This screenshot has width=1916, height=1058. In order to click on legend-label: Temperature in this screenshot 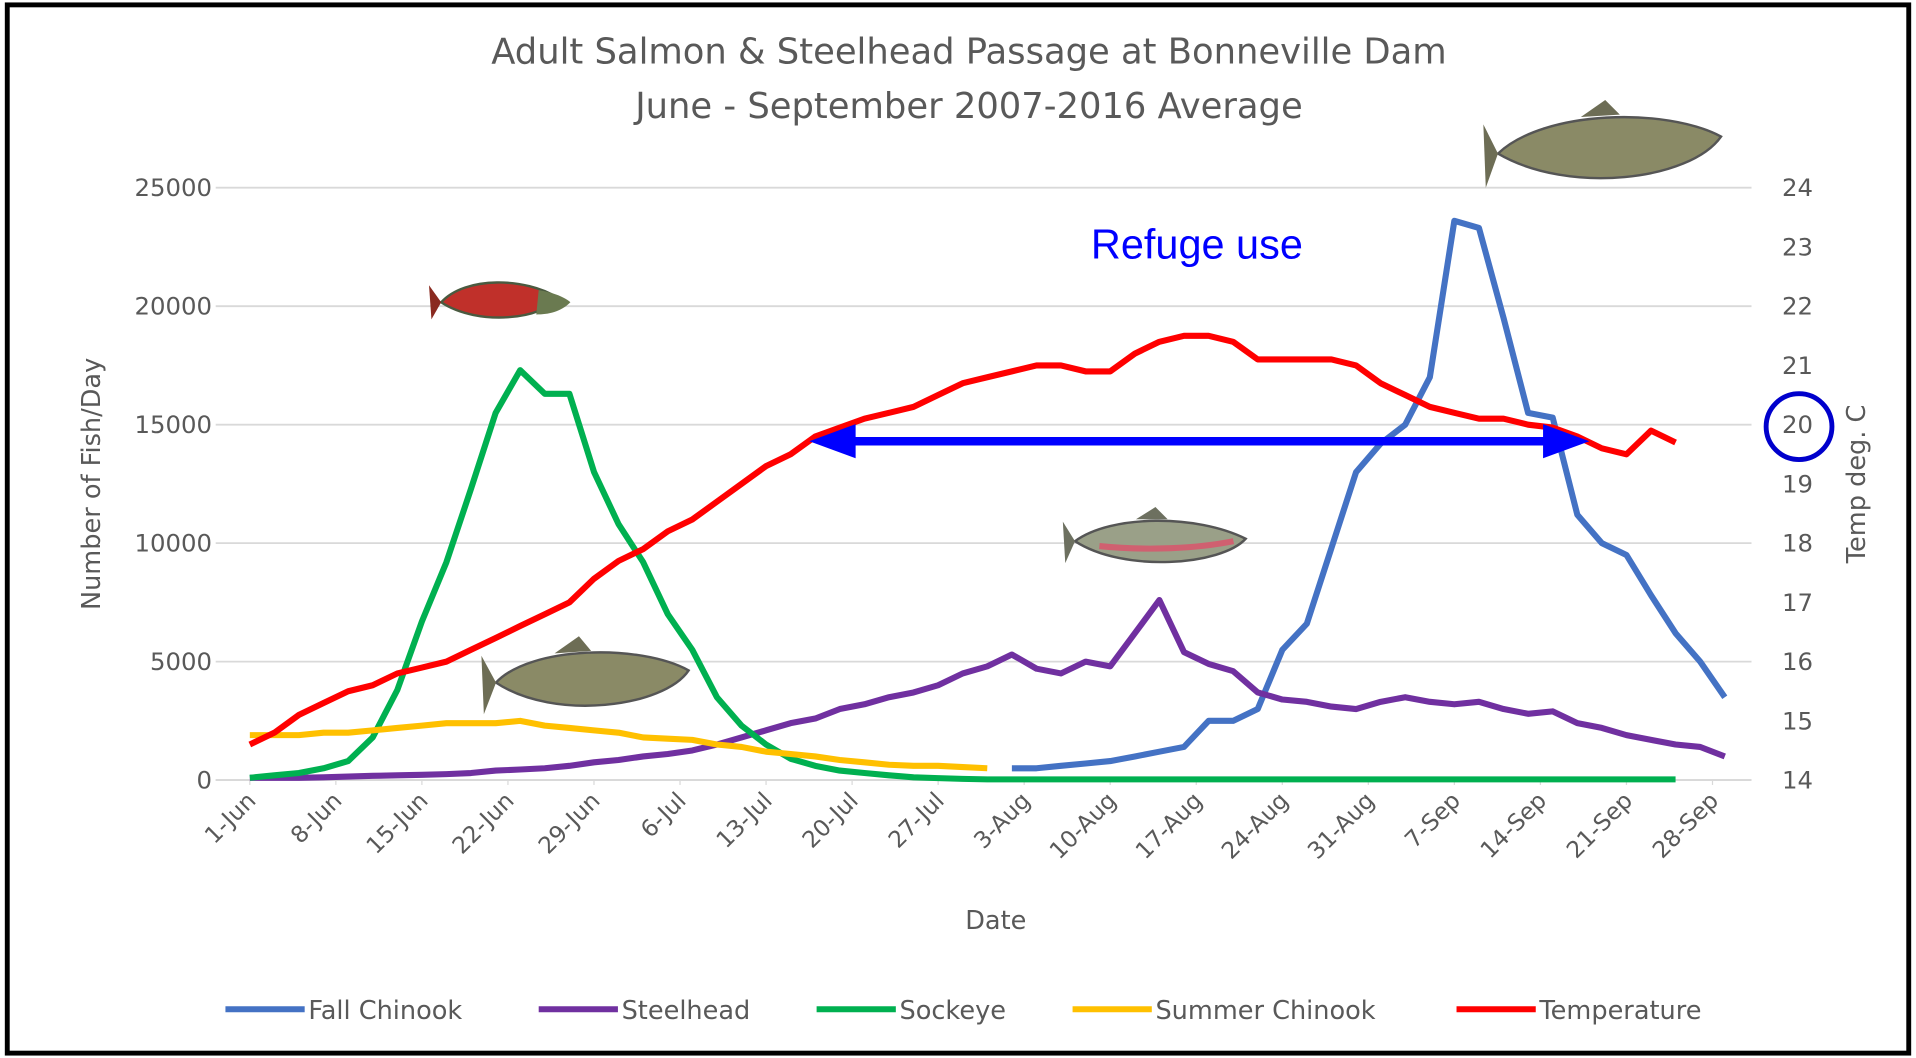, I will do `click(1619, 1011)`.